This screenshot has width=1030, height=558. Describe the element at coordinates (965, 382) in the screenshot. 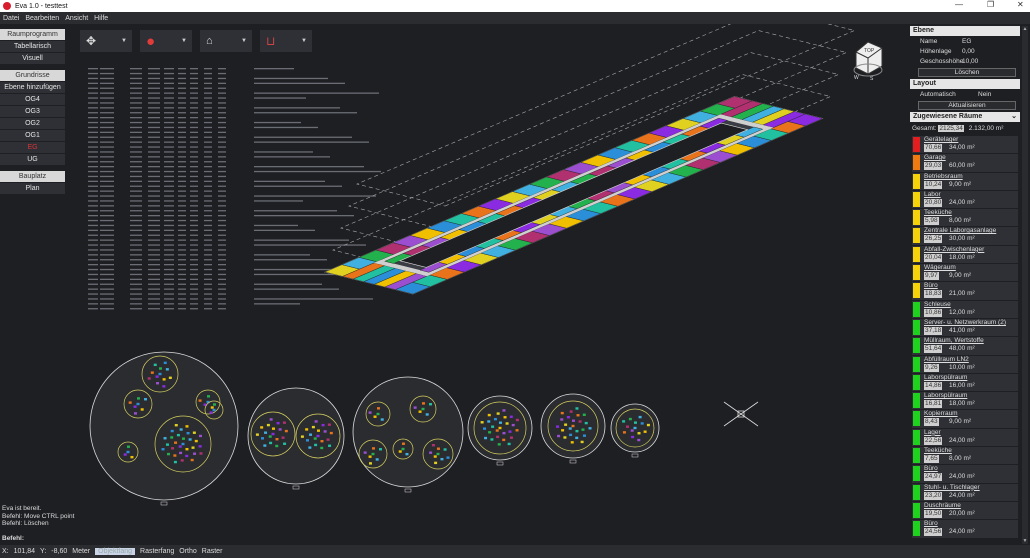

I see `room-list-item: Laborspülraum 14,86 16,00 m²` at that location.